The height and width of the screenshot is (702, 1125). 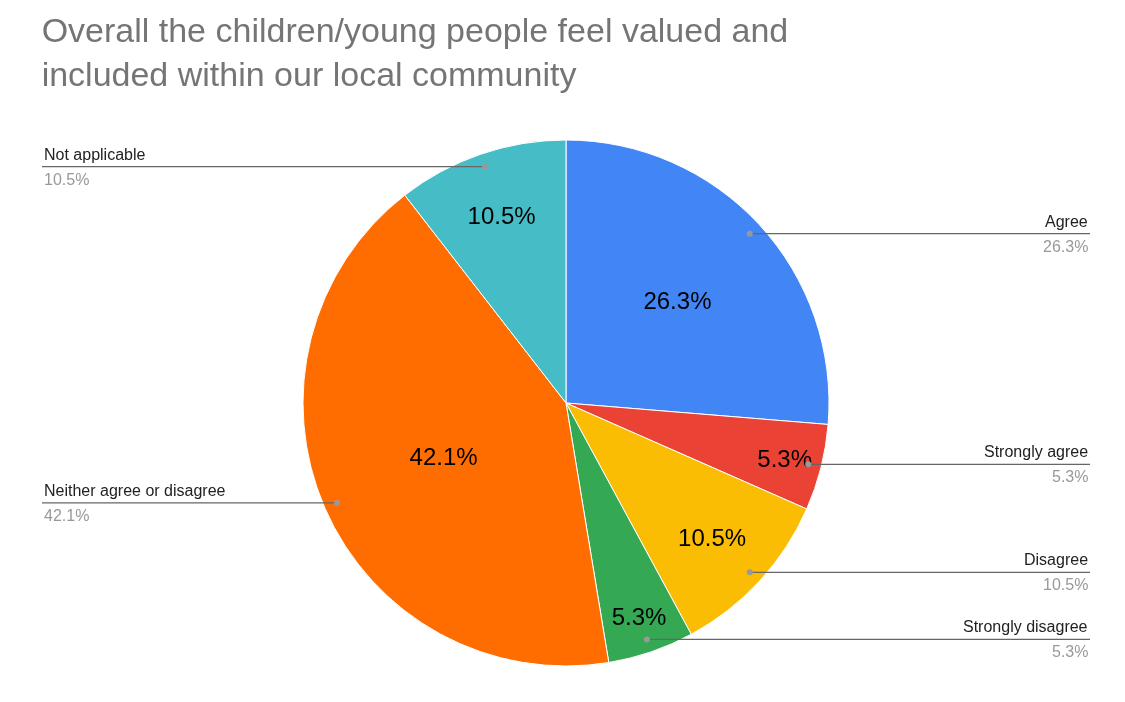 I want to click on text: 42.1%, so click(x=67, y=515).